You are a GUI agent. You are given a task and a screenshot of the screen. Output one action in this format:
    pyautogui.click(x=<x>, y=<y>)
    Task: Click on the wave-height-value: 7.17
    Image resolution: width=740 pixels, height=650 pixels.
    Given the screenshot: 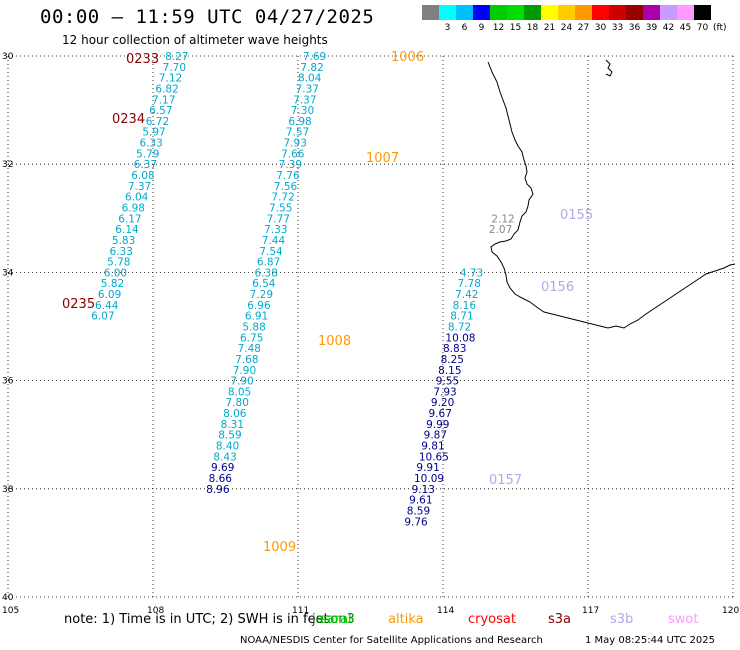 What is the action you would take?
    pyautogui.click(x=163, y=100)
    